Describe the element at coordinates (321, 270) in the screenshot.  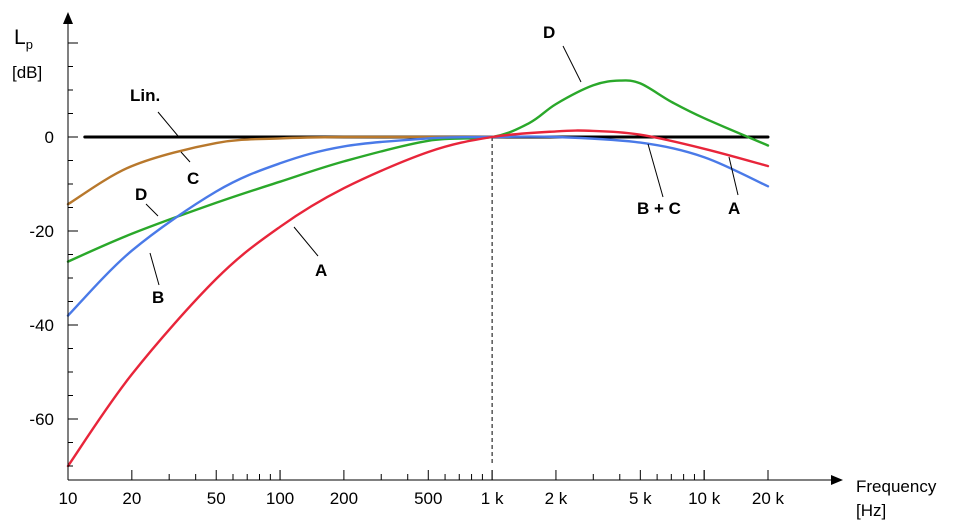
I see `label-a-low: A` at that location.